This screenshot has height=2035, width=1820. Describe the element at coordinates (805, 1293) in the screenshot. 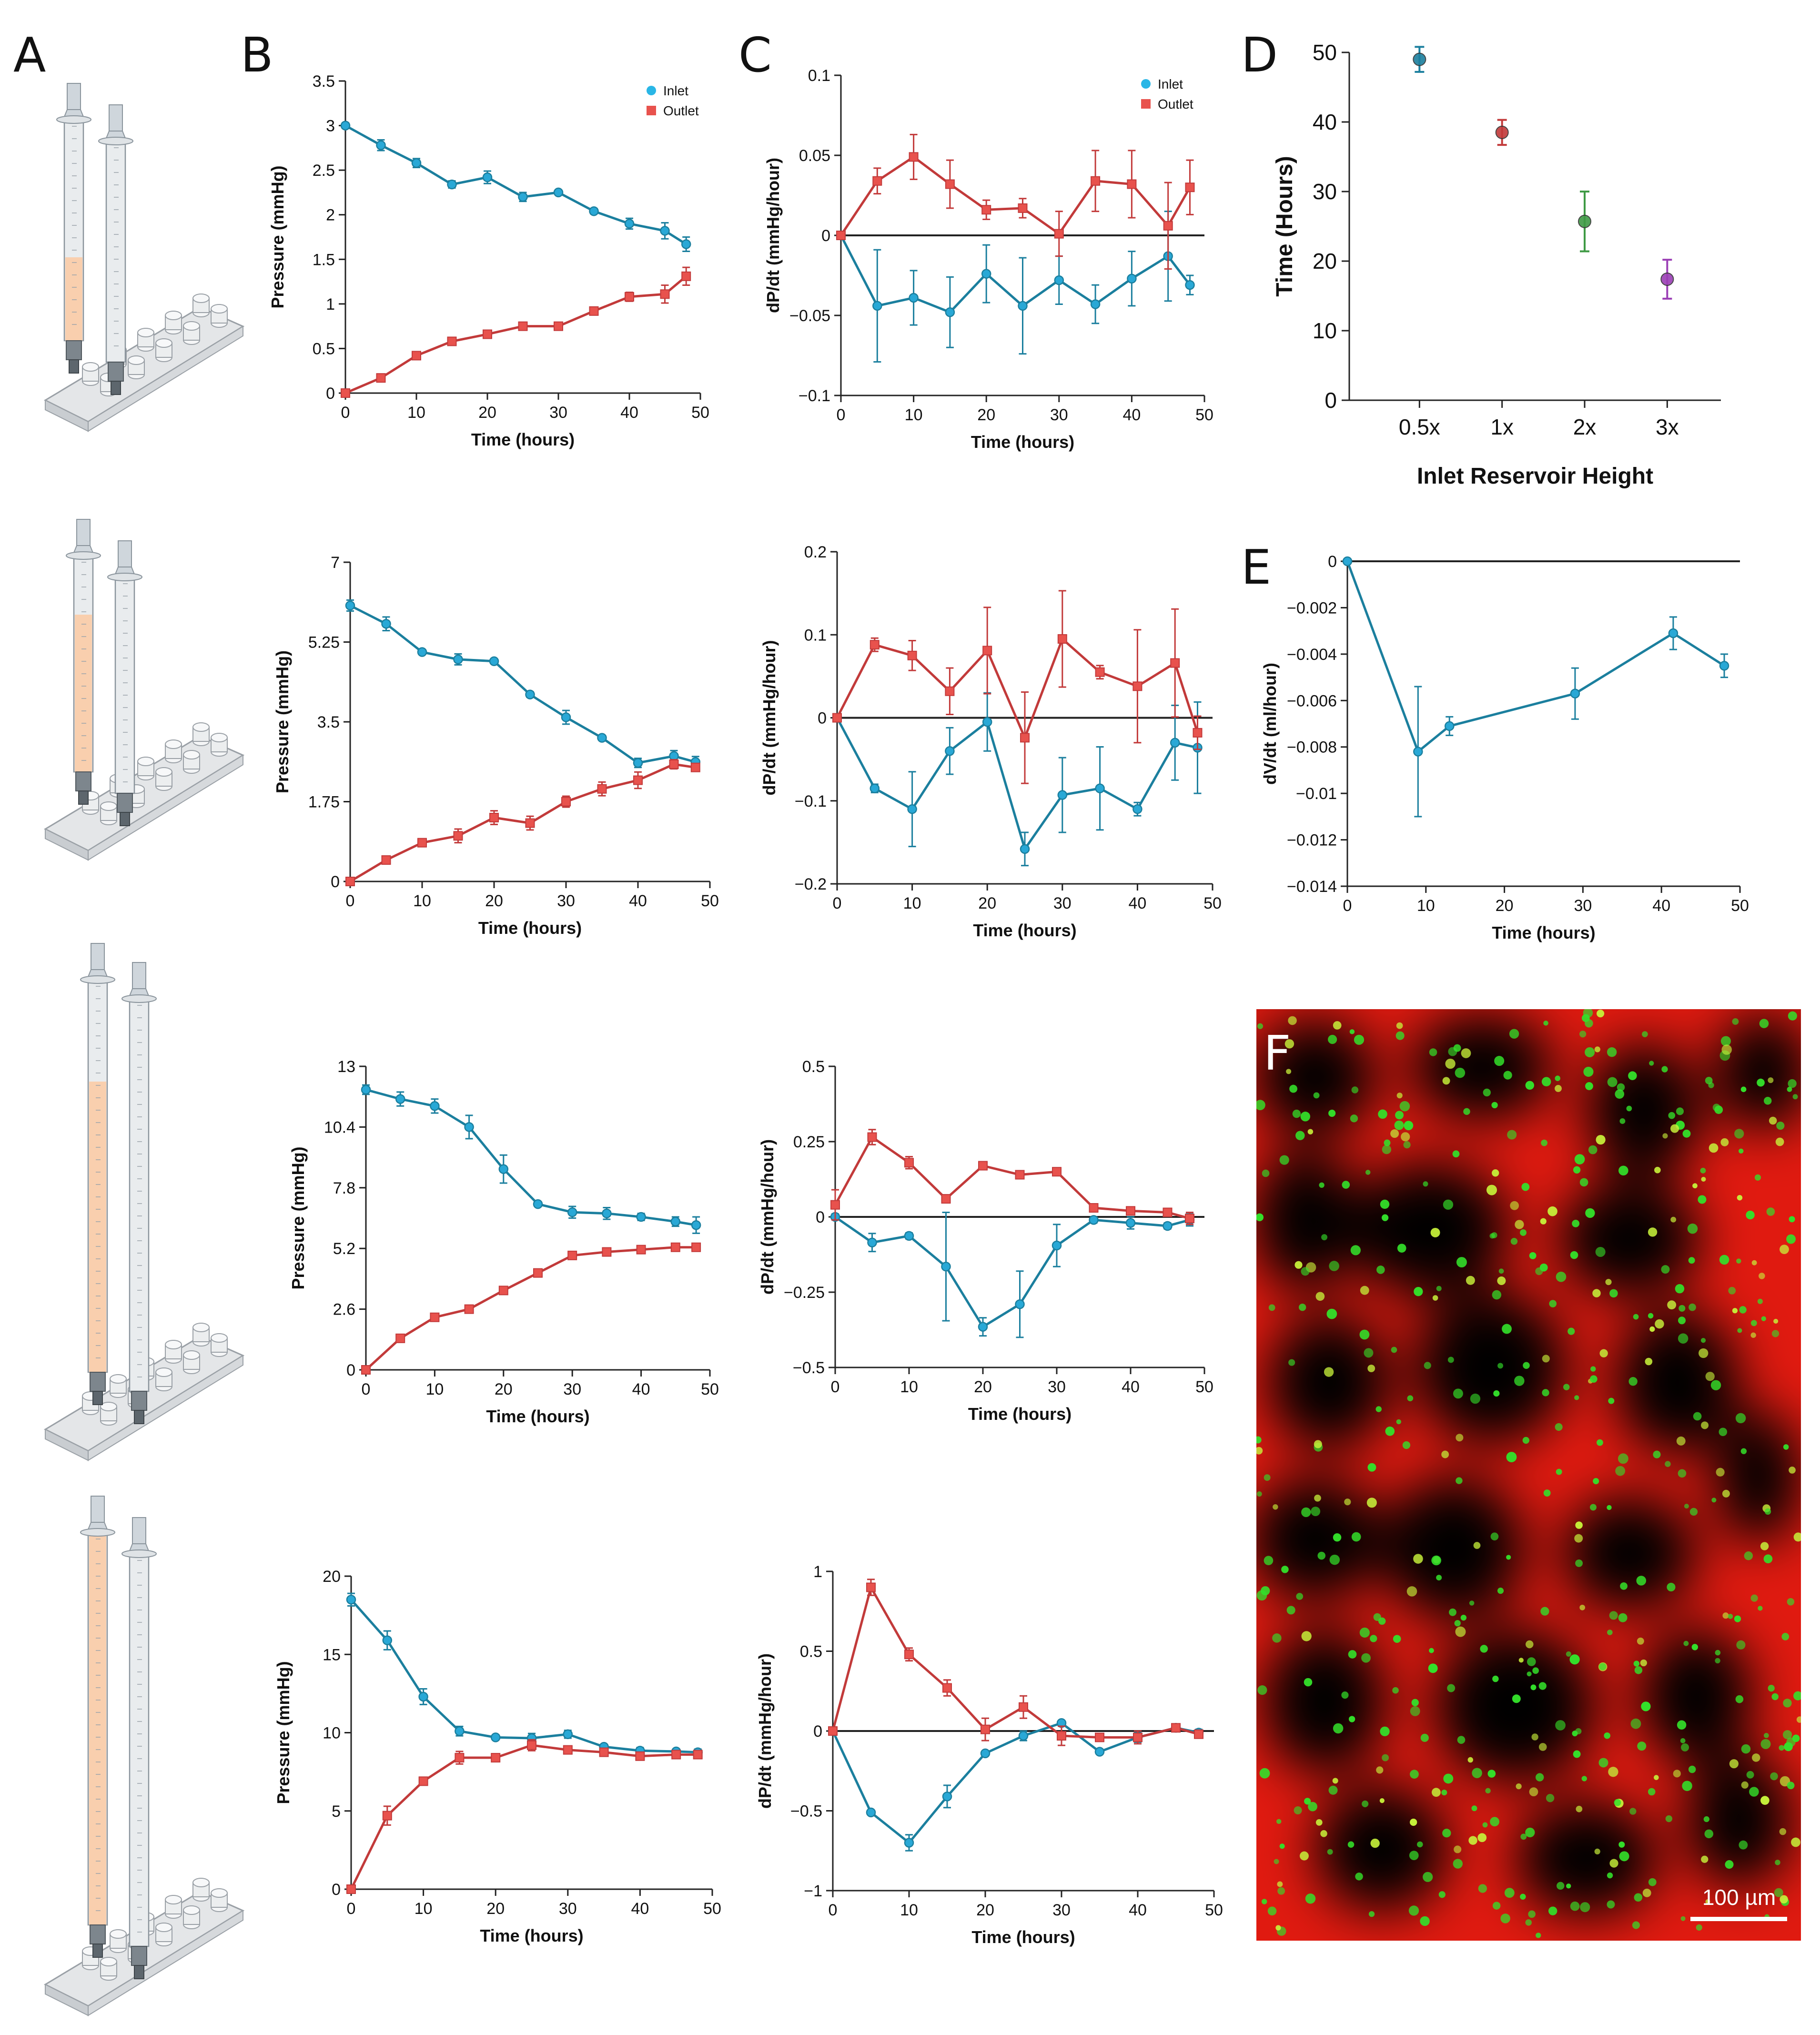

I see `c3-y-tick-label: −0.25` at that location.